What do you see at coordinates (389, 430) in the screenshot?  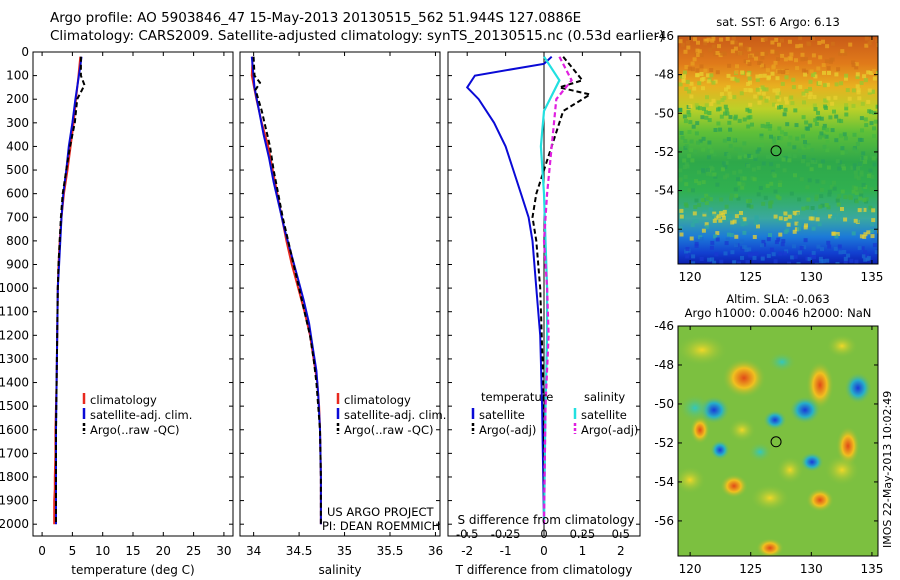 I see `legend-sal-argo-label: Argo(..raw -QC)` at bounding box center [389, 430].